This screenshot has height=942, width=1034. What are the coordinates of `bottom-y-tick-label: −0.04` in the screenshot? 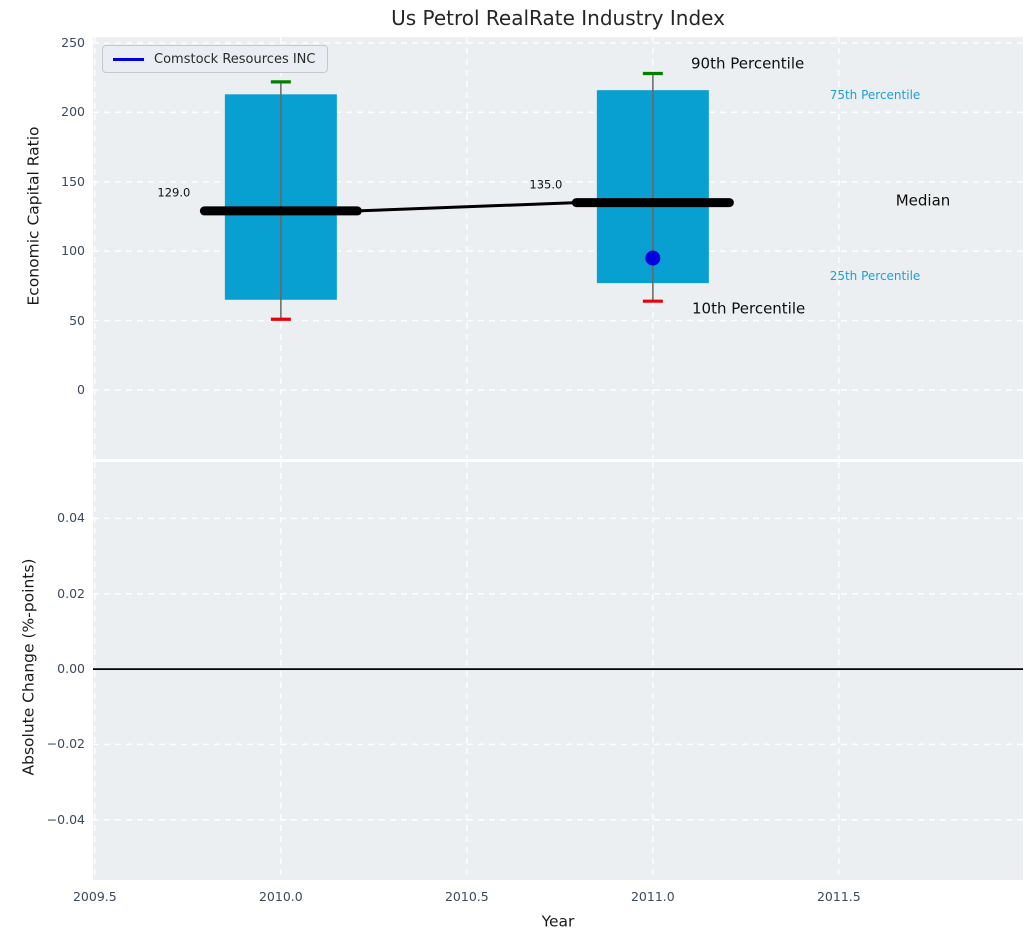 It's located at (65, 819).